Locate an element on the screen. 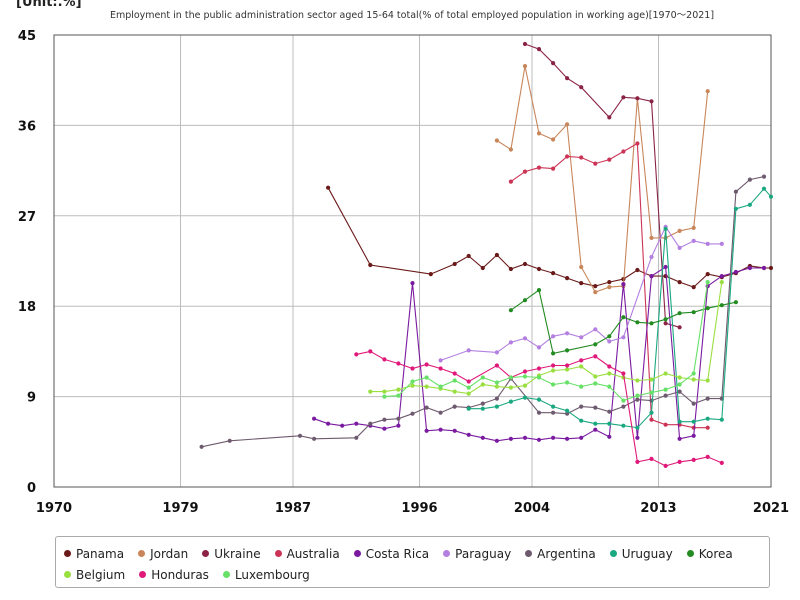 This screenshot has width=800, height=600. legend-item-argentina: Argentina is located at coordinates (560, 553).